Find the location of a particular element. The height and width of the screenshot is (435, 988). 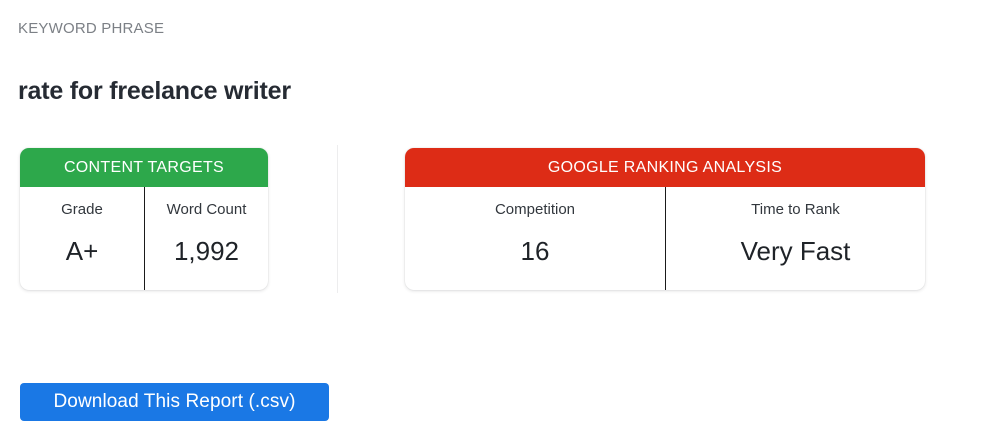

metric-time-to-rank: Time to Rank Very Fast is located at coordinates (795, 238).